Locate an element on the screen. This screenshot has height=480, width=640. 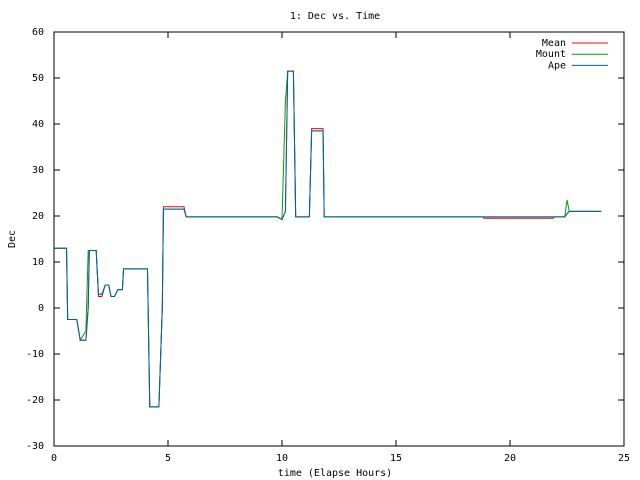
y-axis-label: Dec is located at coordinates (12, 239).